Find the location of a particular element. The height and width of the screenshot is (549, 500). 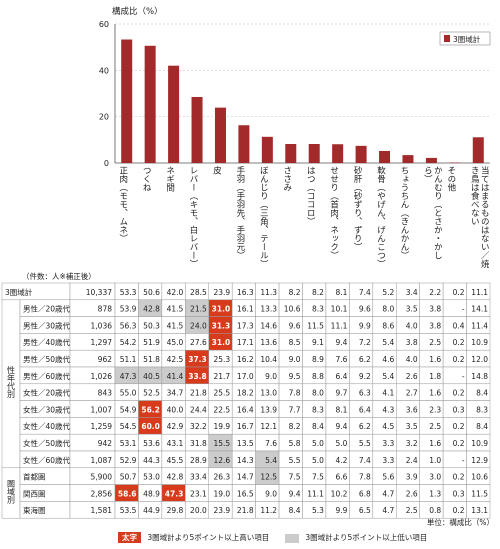

cell-value: 47.3 is located at coordinates (128, 376).